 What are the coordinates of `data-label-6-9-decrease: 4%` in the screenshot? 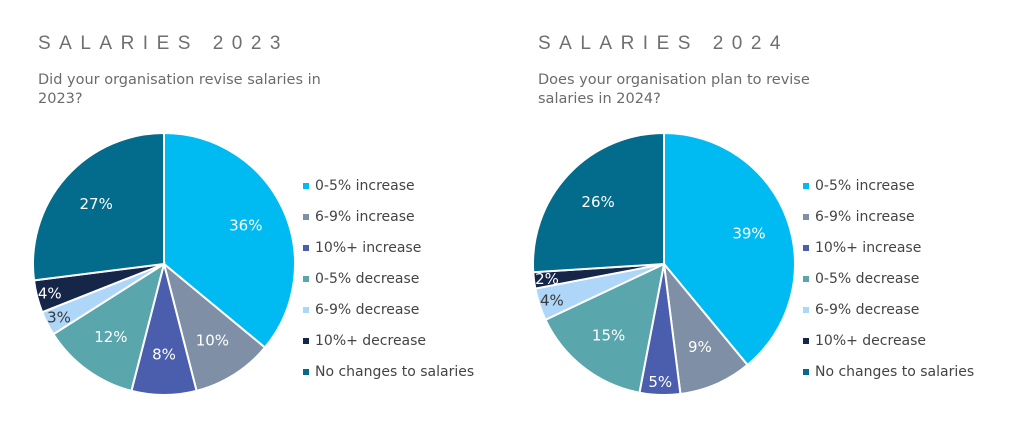 It's located at (552, 300).